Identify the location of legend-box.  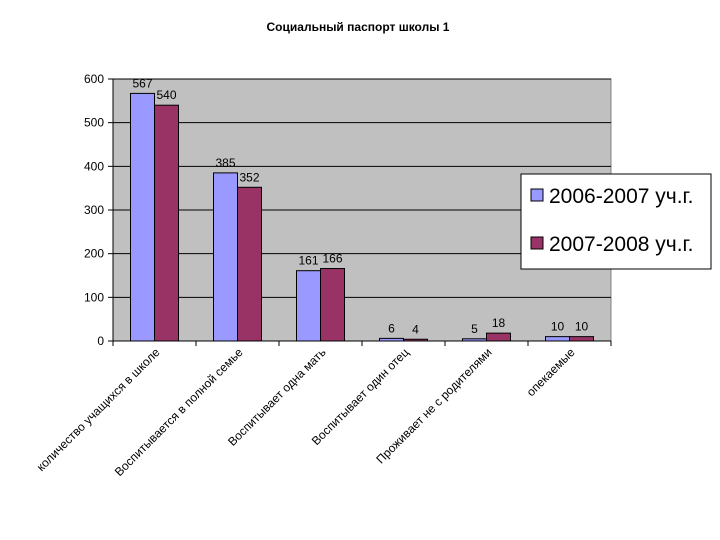
(616, 221).